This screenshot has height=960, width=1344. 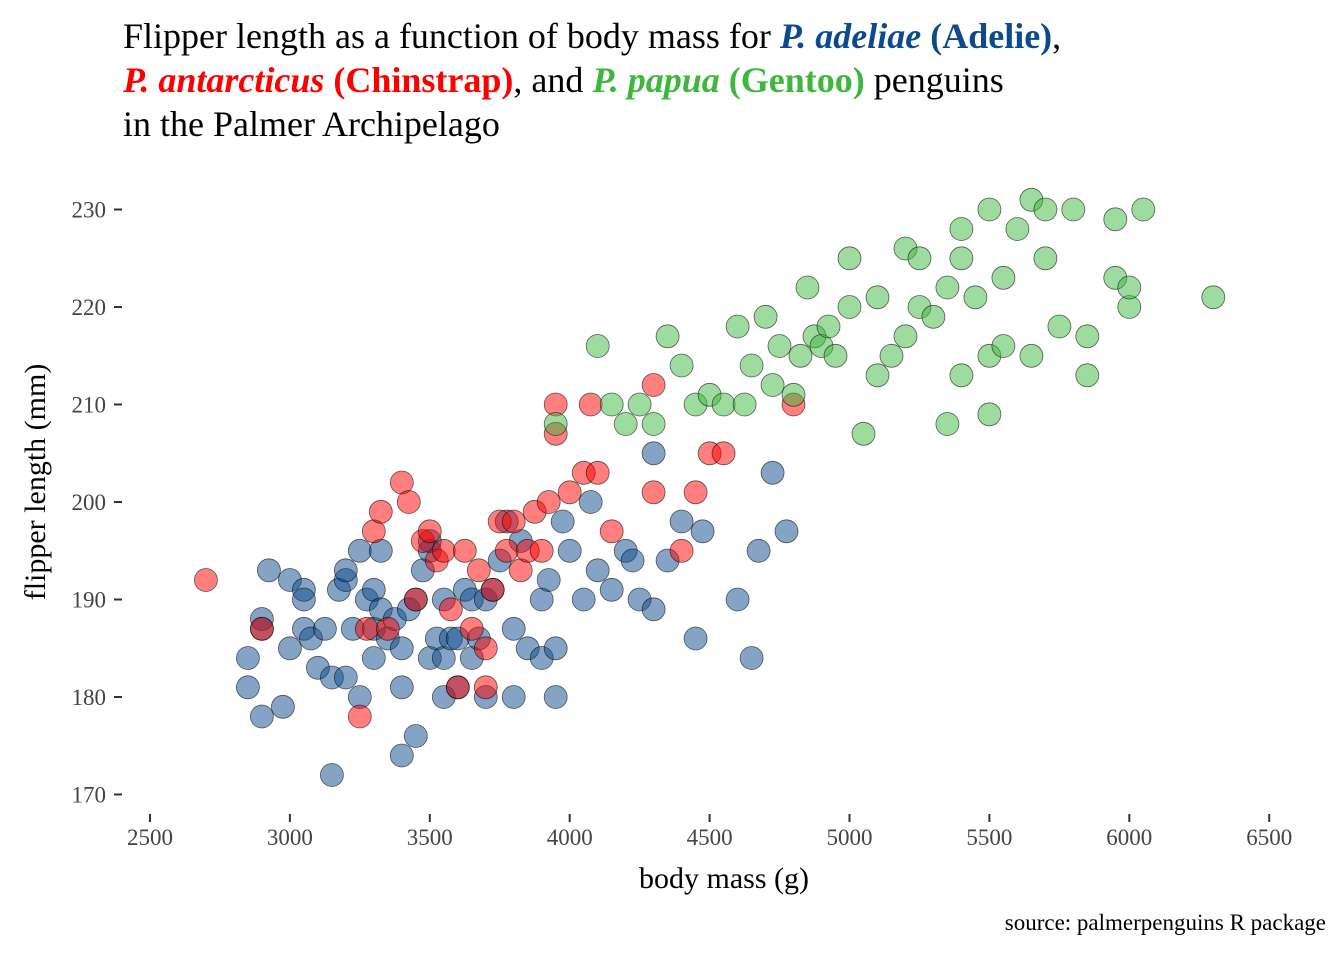 I want to click on x-tick-label-2500: 2500, so click(x=150, y=837).